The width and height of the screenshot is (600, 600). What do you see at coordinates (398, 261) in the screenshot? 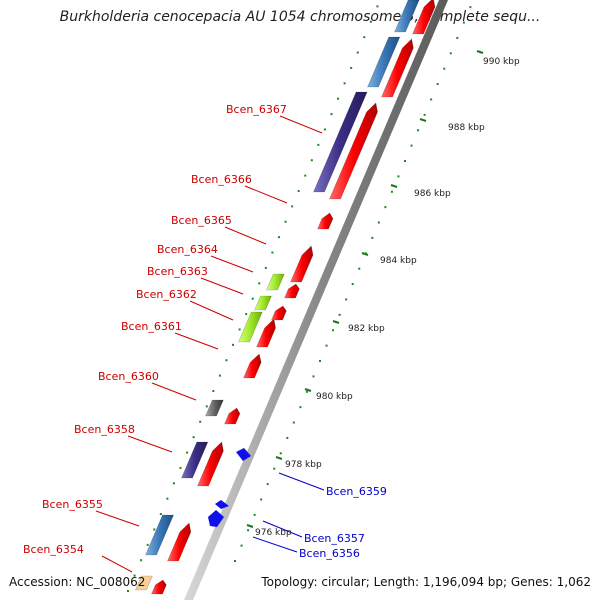
I see `scale-label: 984 kbp` at bounding box center [398, 261].